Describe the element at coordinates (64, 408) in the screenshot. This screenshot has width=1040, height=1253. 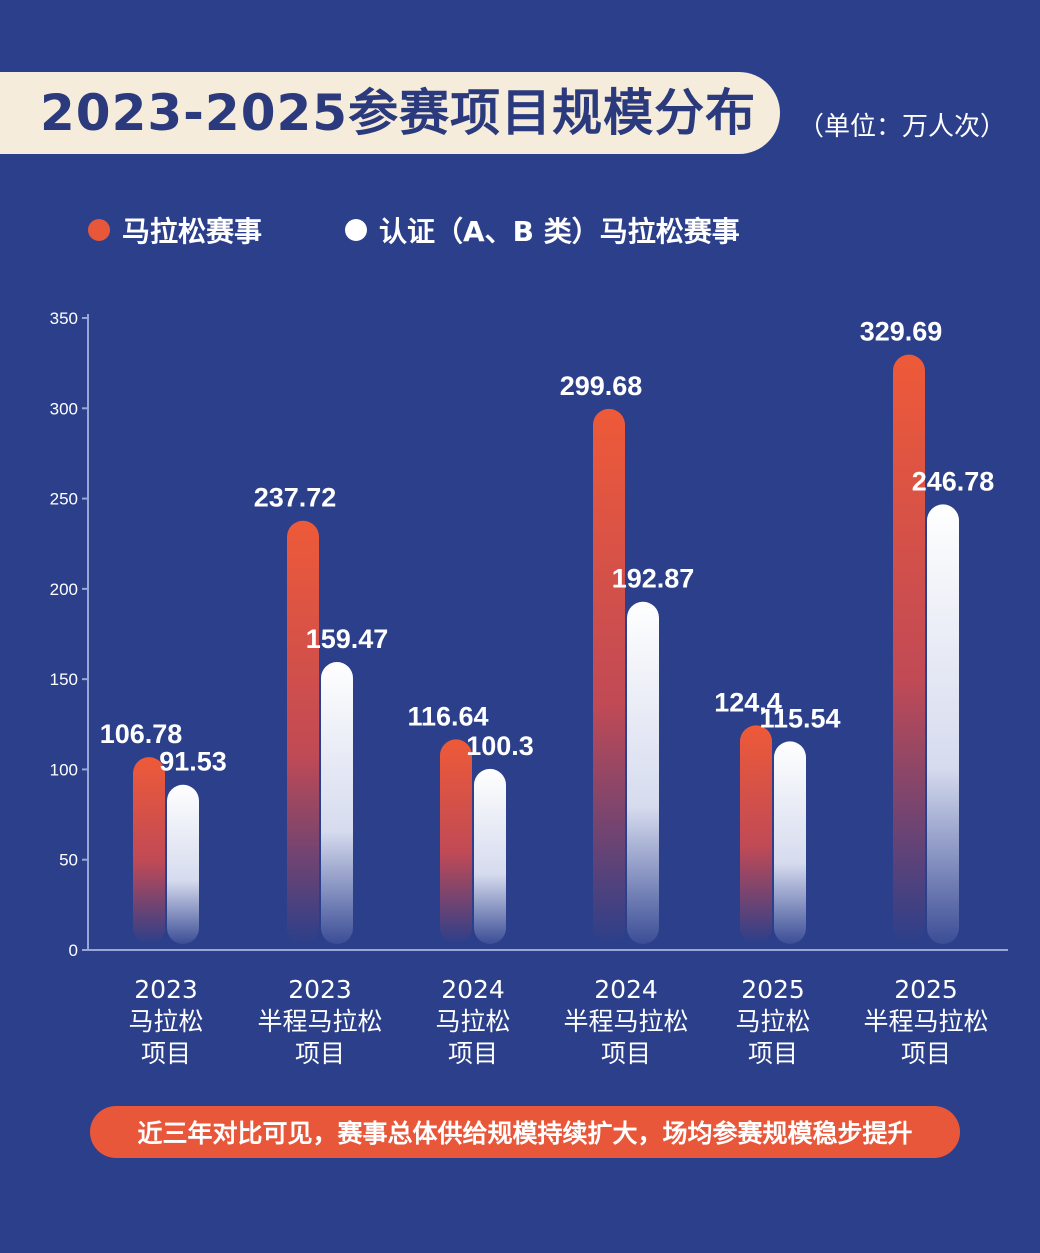
I see `y-tick-label: 300` at that location.